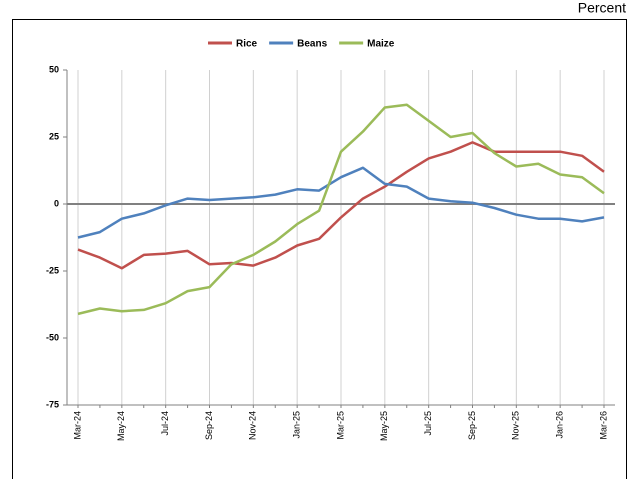  What do you see at coordinates (603, 425) in the screenshot?
I see `x-tick-label: Mar-26` at bounding box center [603, 425].